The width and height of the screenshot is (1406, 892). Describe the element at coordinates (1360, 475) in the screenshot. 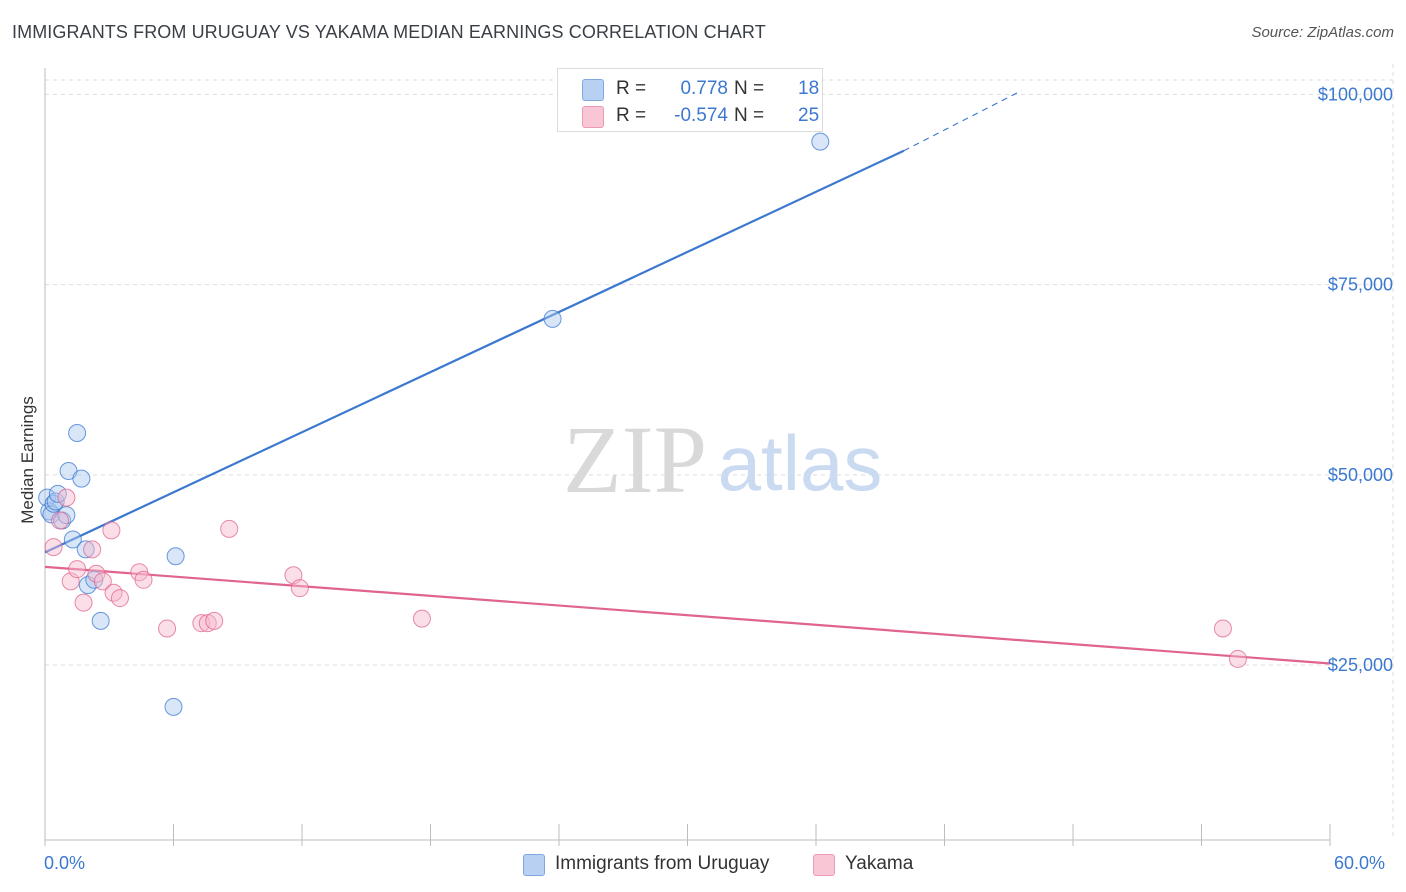

I see `y-tick-label: $50,000` at that location.